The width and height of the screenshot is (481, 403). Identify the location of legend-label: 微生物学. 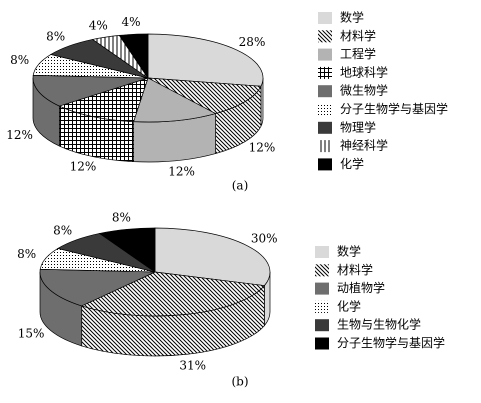
(364, 90).